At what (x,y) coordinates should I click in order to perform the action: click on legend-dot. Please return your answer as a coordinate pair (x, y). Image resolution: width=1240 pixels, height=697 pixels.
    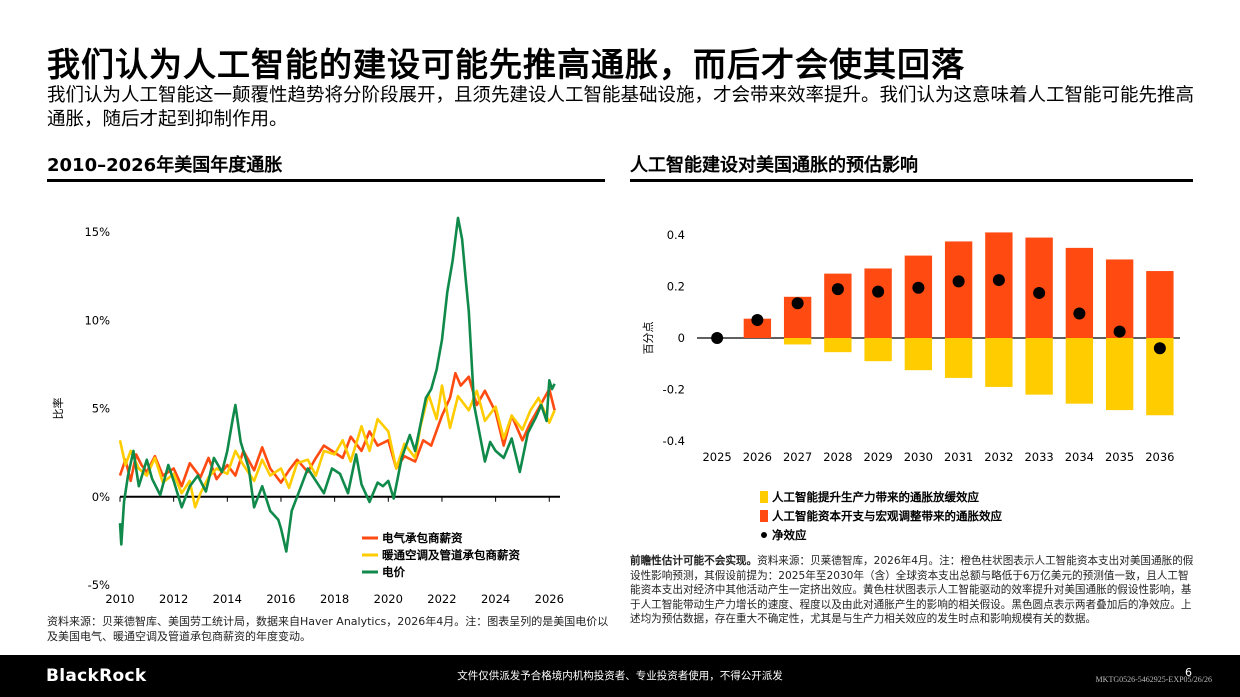
    Looking at the image, I should click on (764, 535).